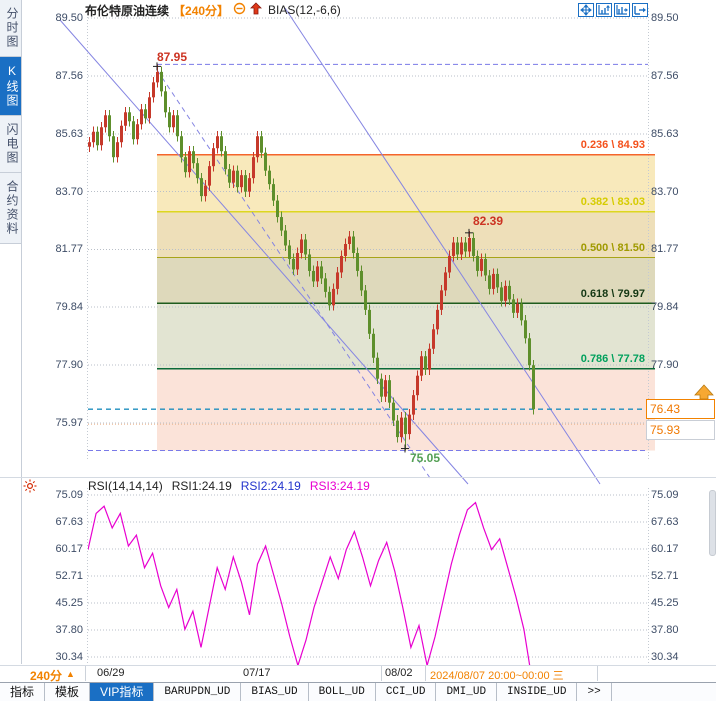 This screenshot has height=701, width=716. What do you see at coordinates (10, 144) in the screenshot?
I see `sidebar-item-lightning-chart: 闪电图` at bounding box center [10, 144].